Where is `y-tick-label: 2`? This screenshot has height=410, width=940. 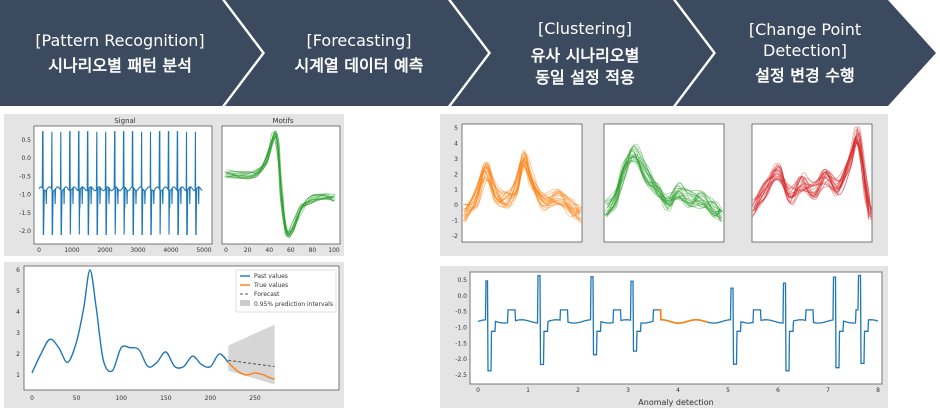
y-tick-label: 2 is located at coordinates (18, 354).